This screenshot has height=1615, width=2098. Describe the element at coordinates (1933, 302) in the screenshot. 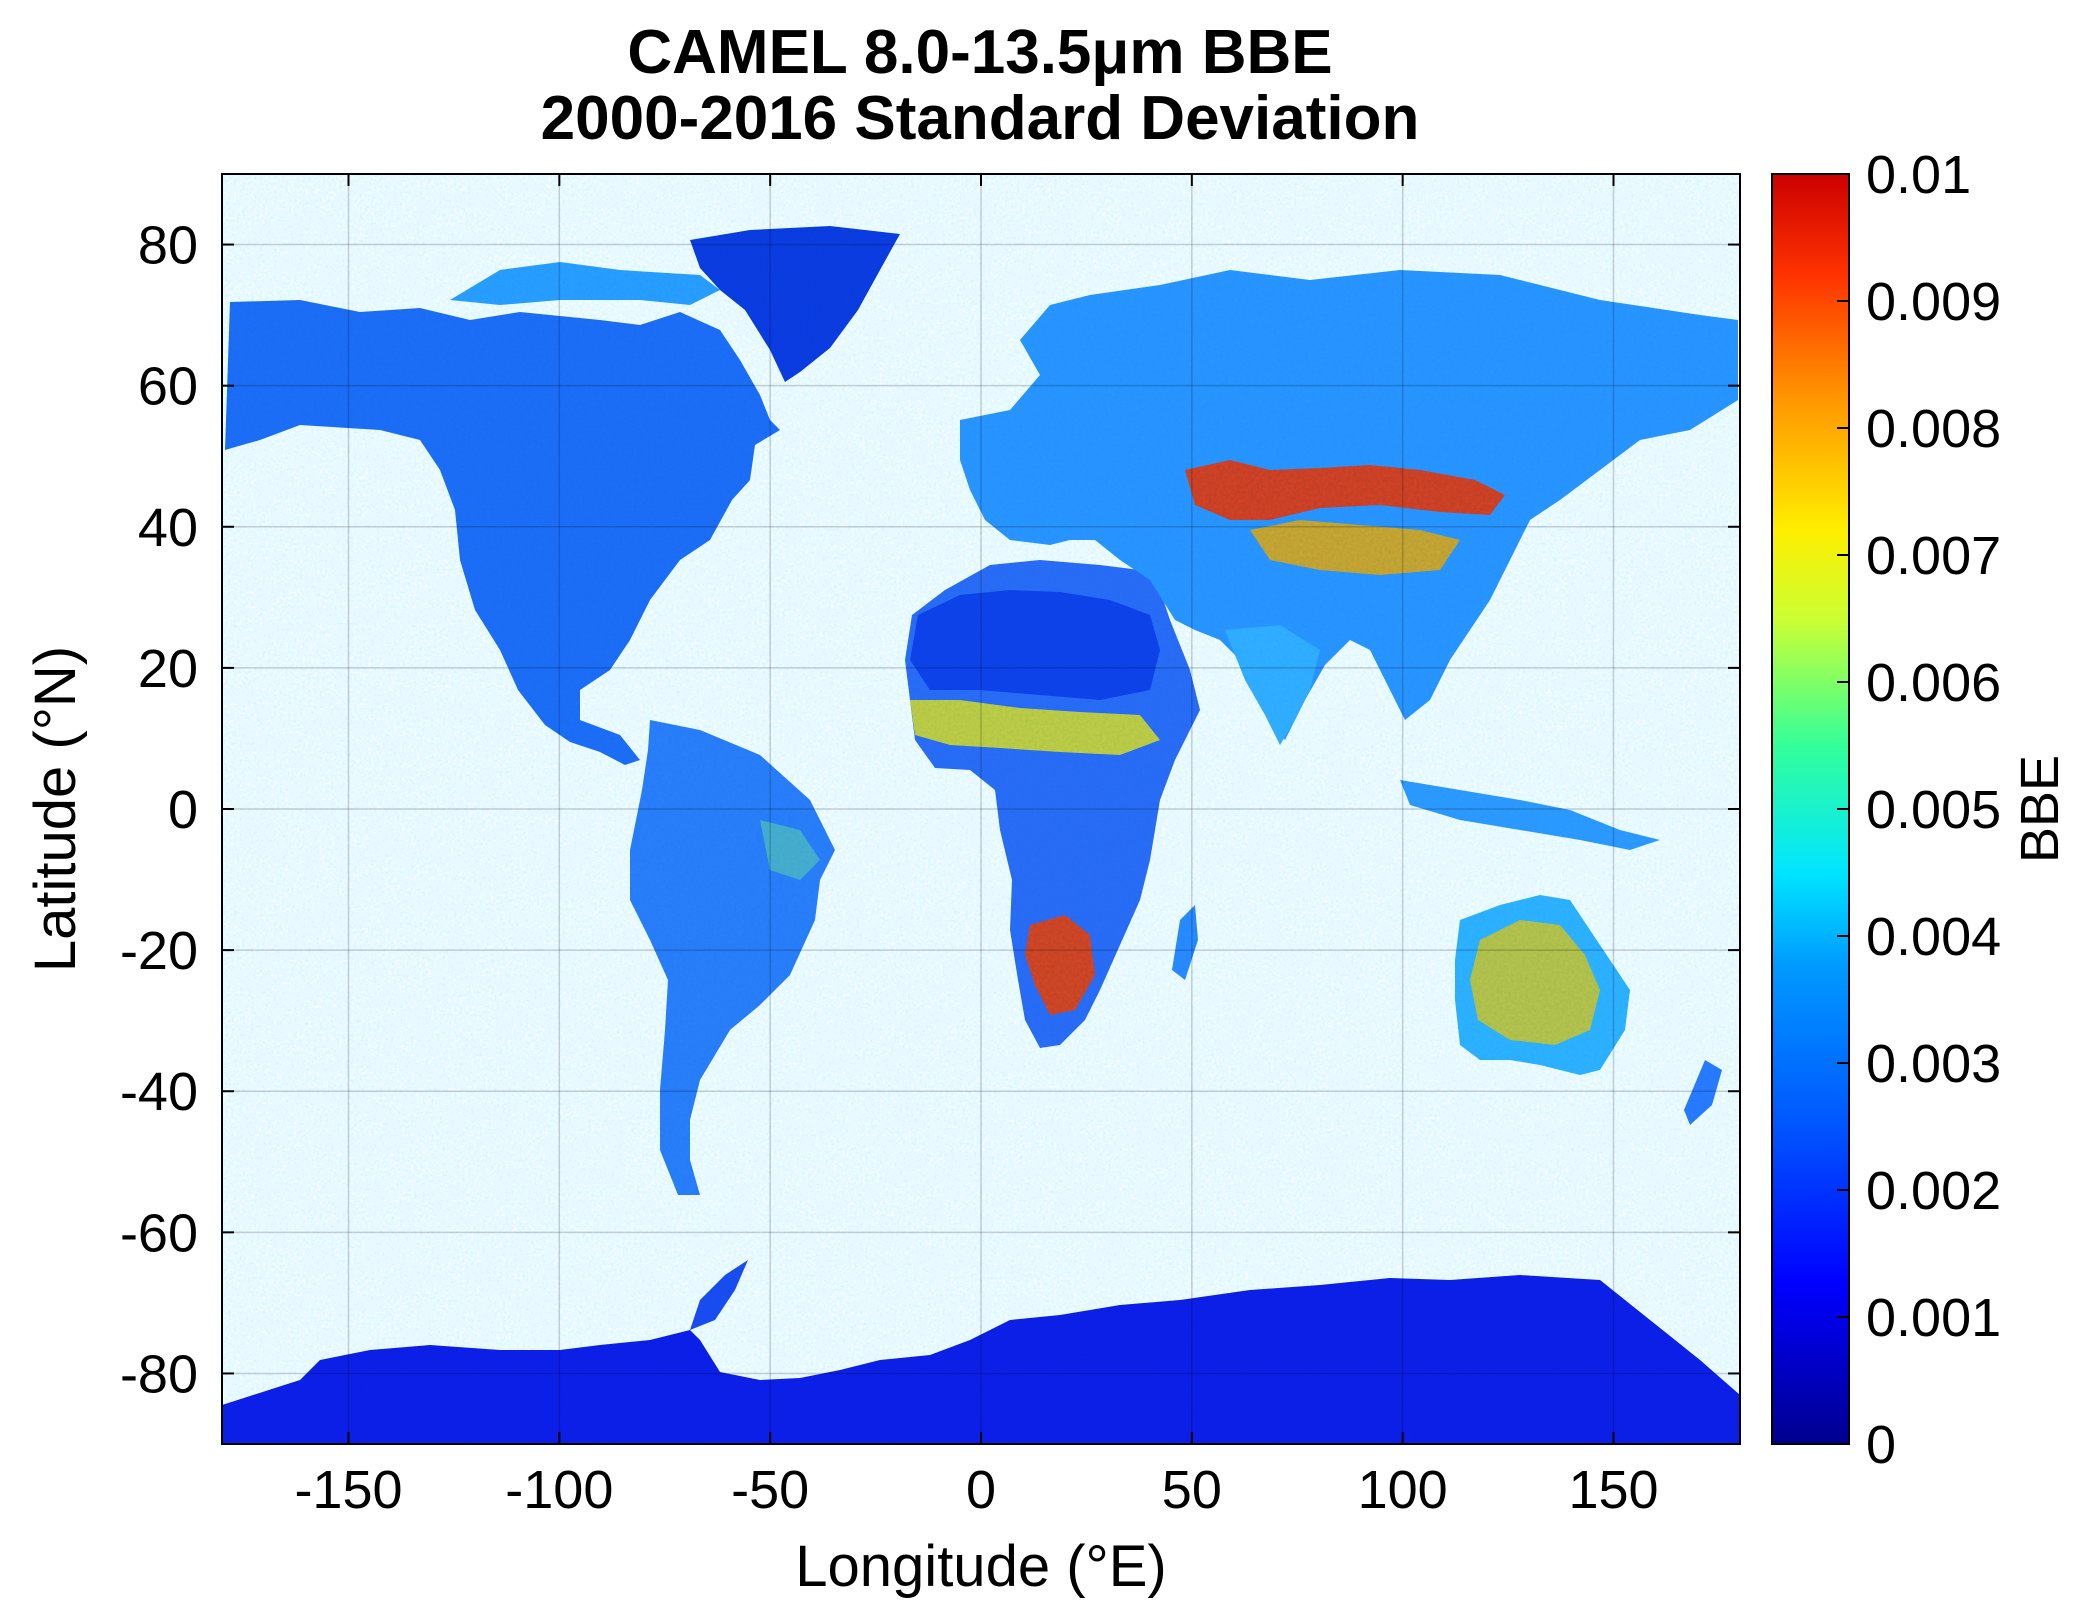

I see `colorbar-tick-label: 0.009` at that location.